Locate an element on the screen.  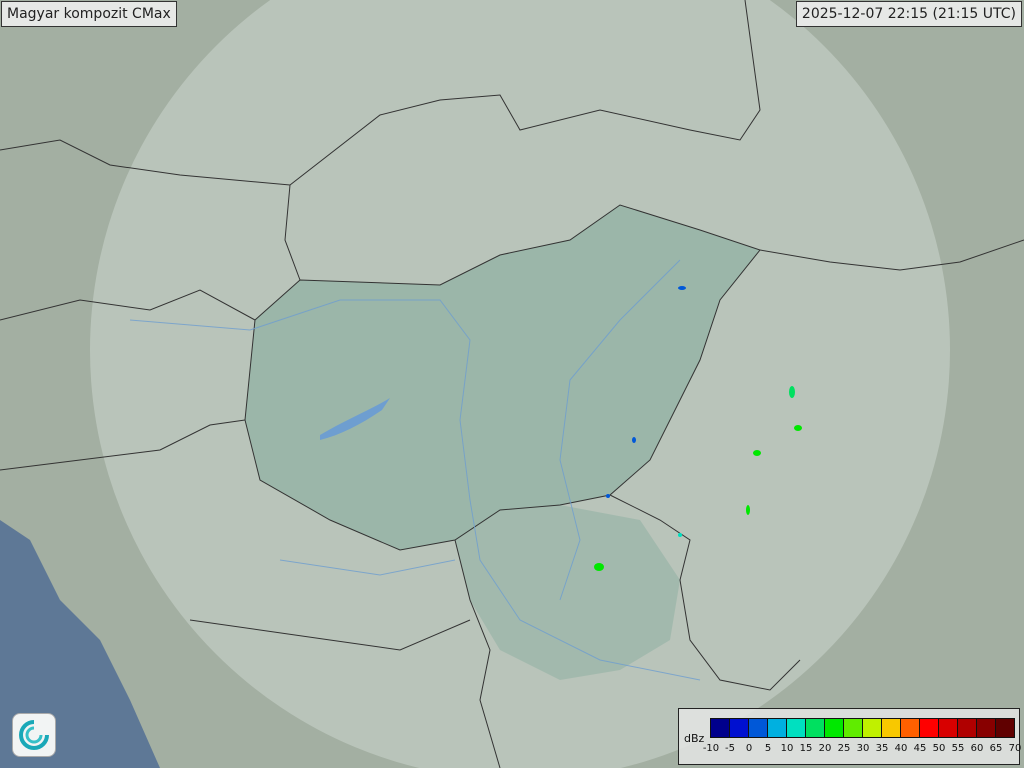
tick-label: 30 is located at coordinates (863, 748).